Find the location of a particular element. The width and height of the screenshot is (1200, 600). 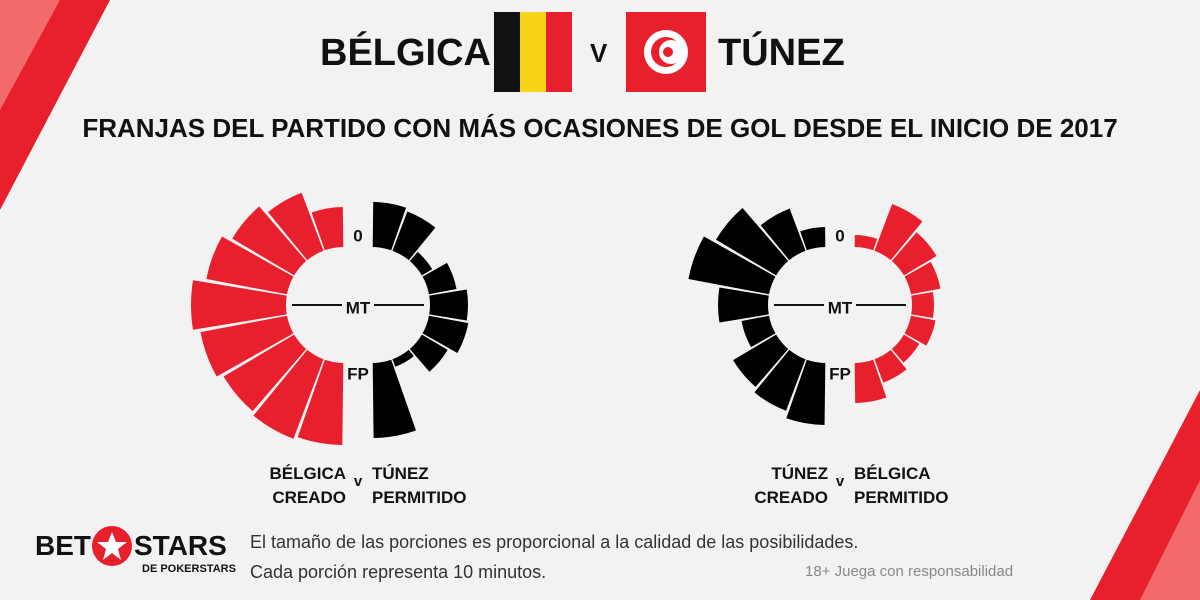

legend-label: BÉLGICA CREADO is located at coordinates (308, 485).